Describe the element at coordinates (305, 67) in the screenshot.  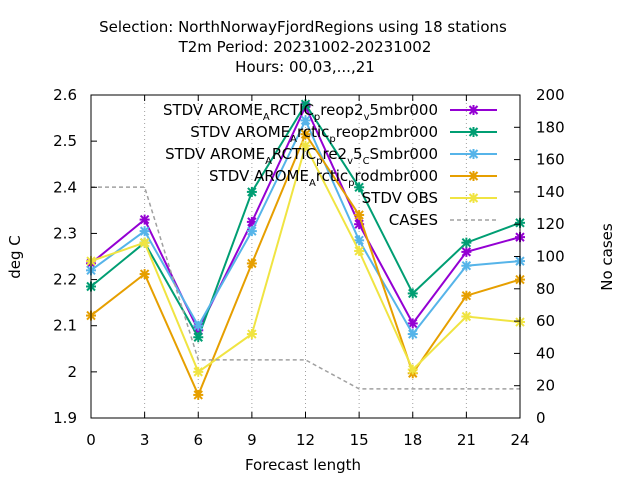
I see `title-line-3: Hours: 00,03,...,21` at that location.